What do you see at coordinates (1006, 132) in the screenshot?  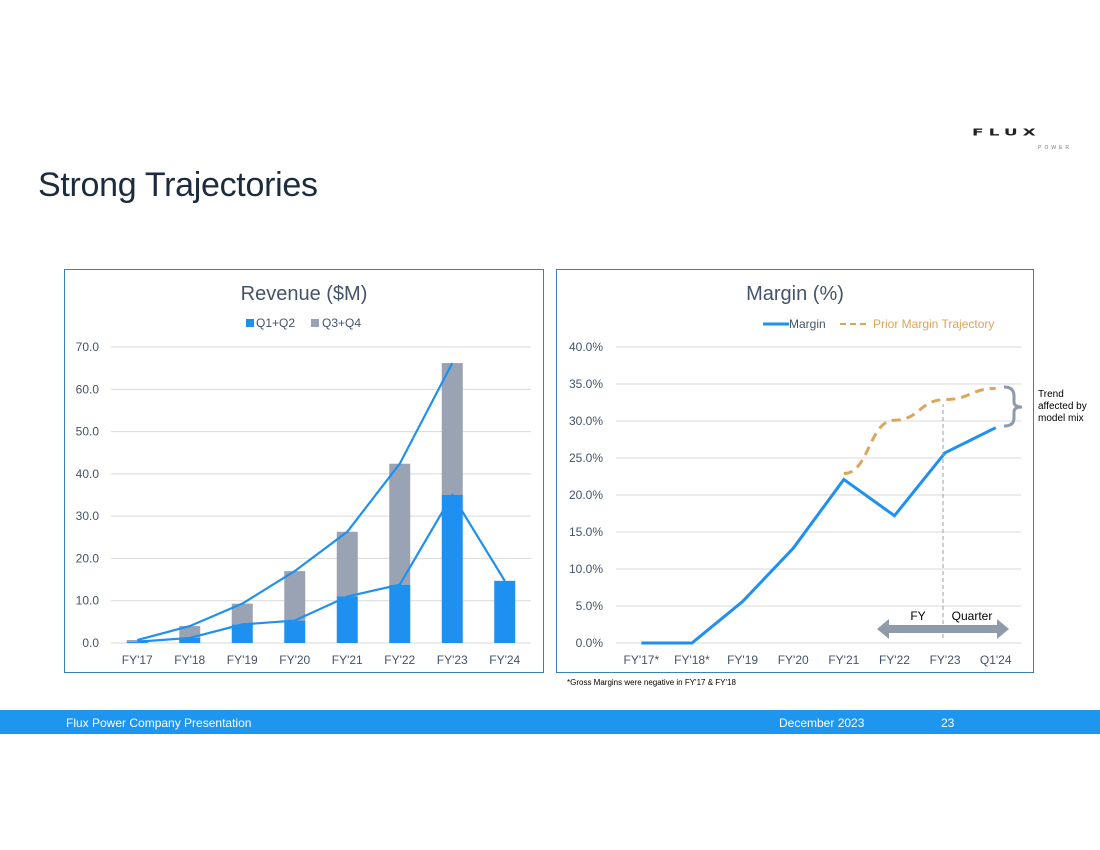 I see `logo-wordmark: FLUX` at bounding box center [1006, 132].